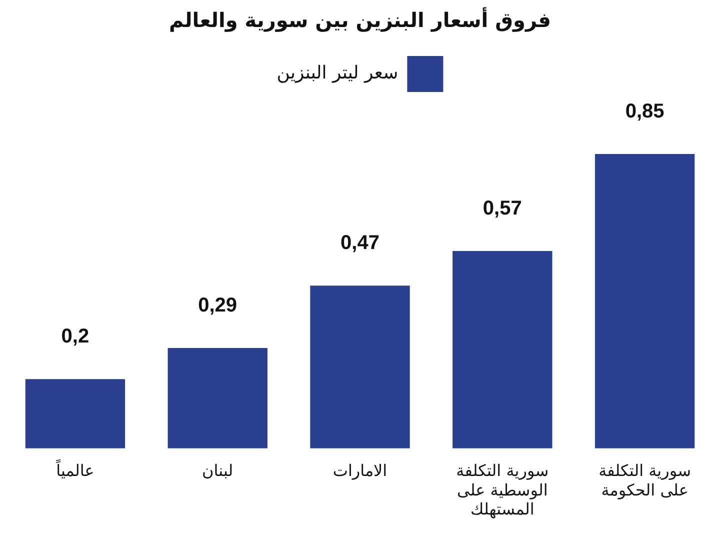 This screenshot has height=540, width=720. What do you see at coordinates (74, 469) in the screenshot?
I see `x-tick-label: عالمياً` at bounding box center [74, 469].